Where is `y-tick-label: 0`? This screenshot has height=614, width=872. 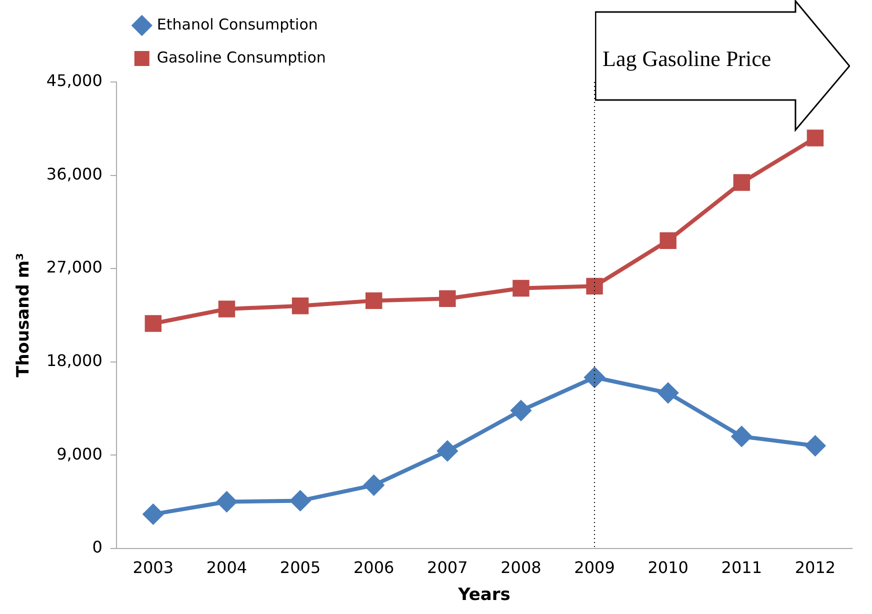 y-tick-label: 0 is located at coordinates (97, 547).